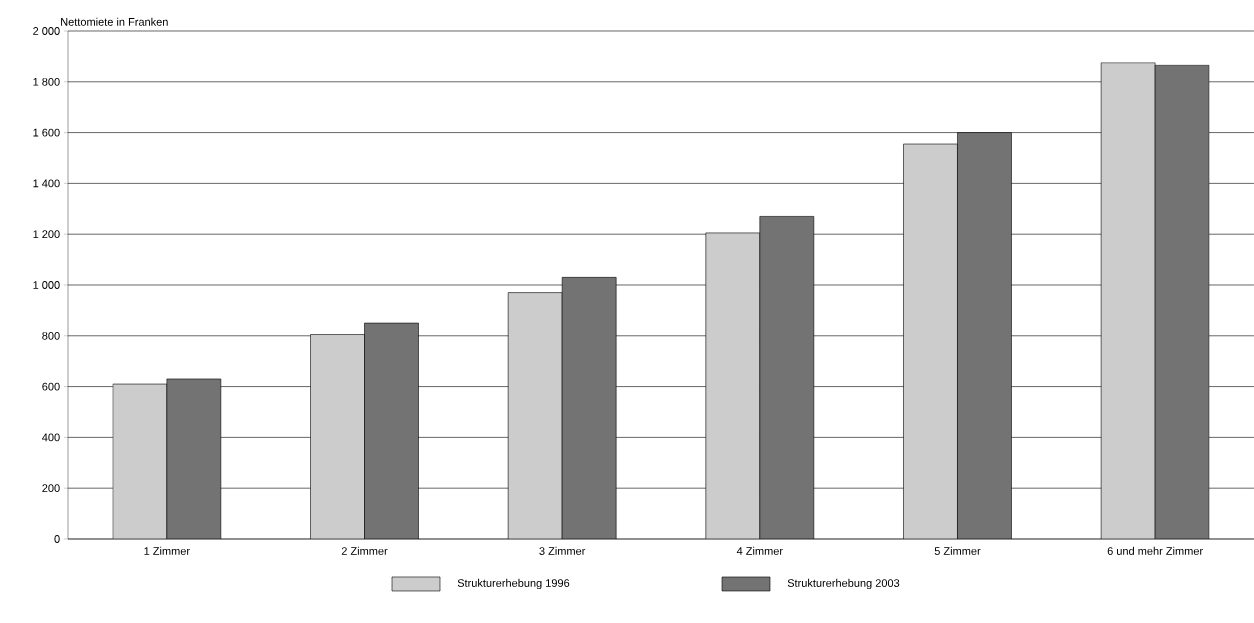  What do you see at coordinates (843, 584) in the screenshot?
I see `legend-label: Strukturerhebung 2003` at bounding box center [843, 584].